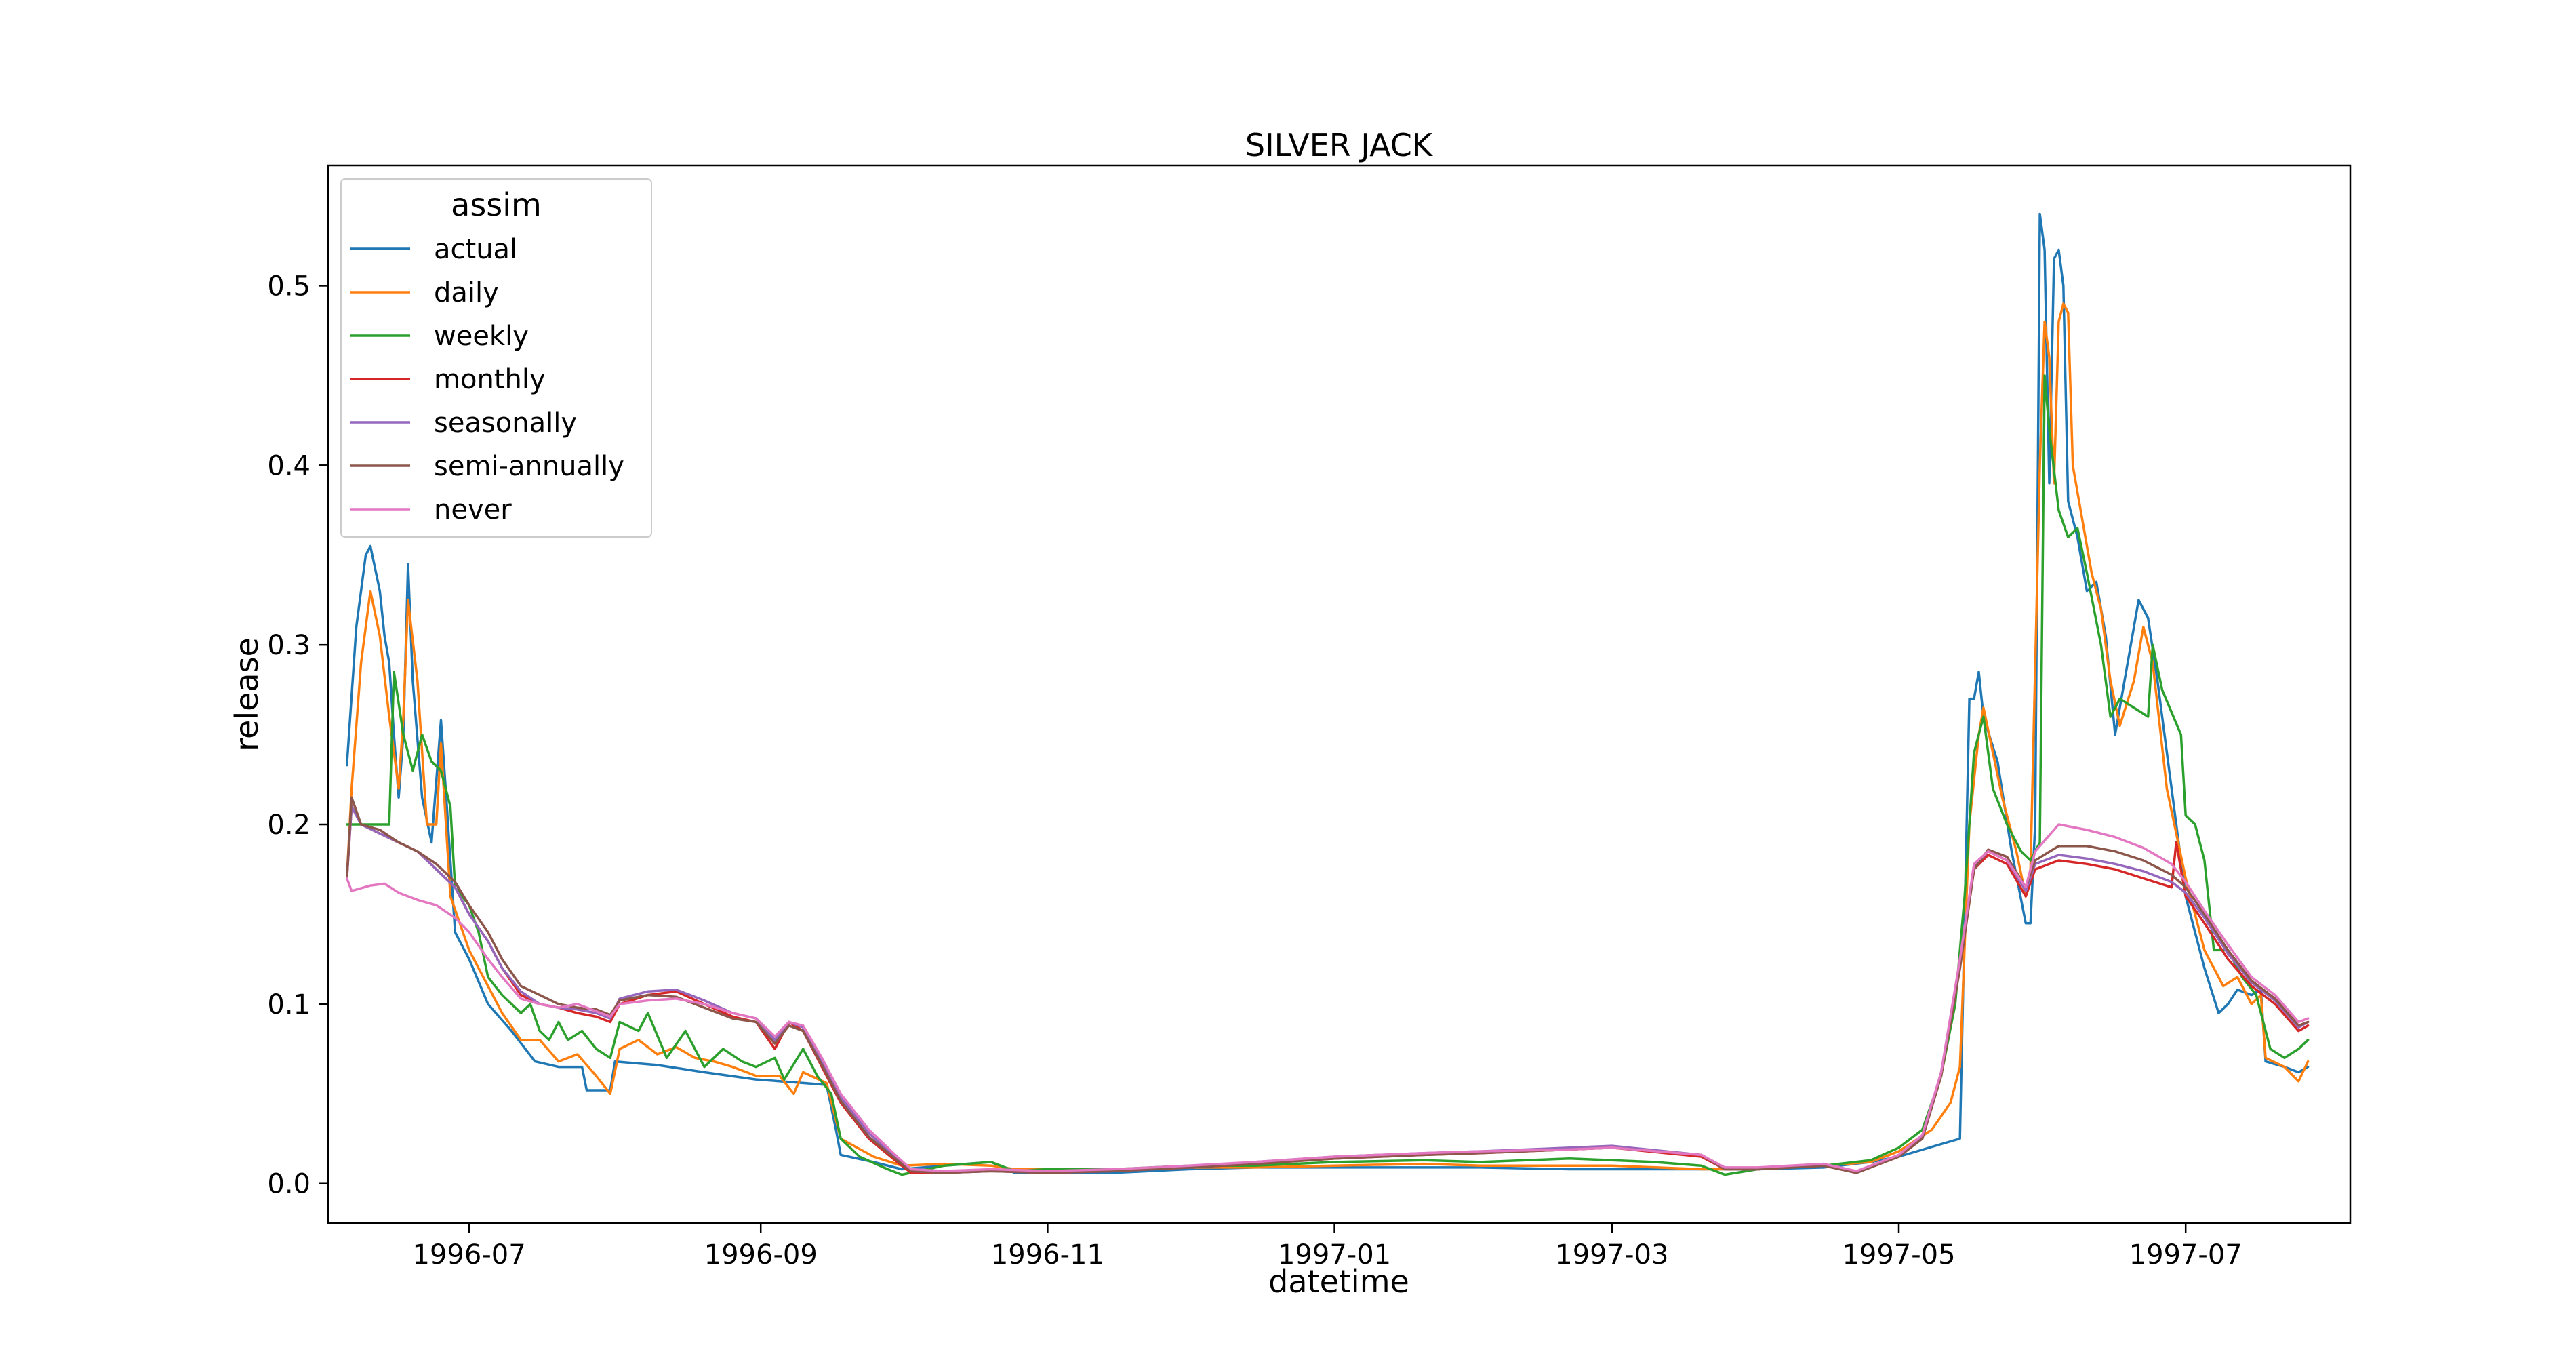 This screenshot has height=1356, width=2576. I want to click on x-axis-label: datetime, so click(1338, 1281).